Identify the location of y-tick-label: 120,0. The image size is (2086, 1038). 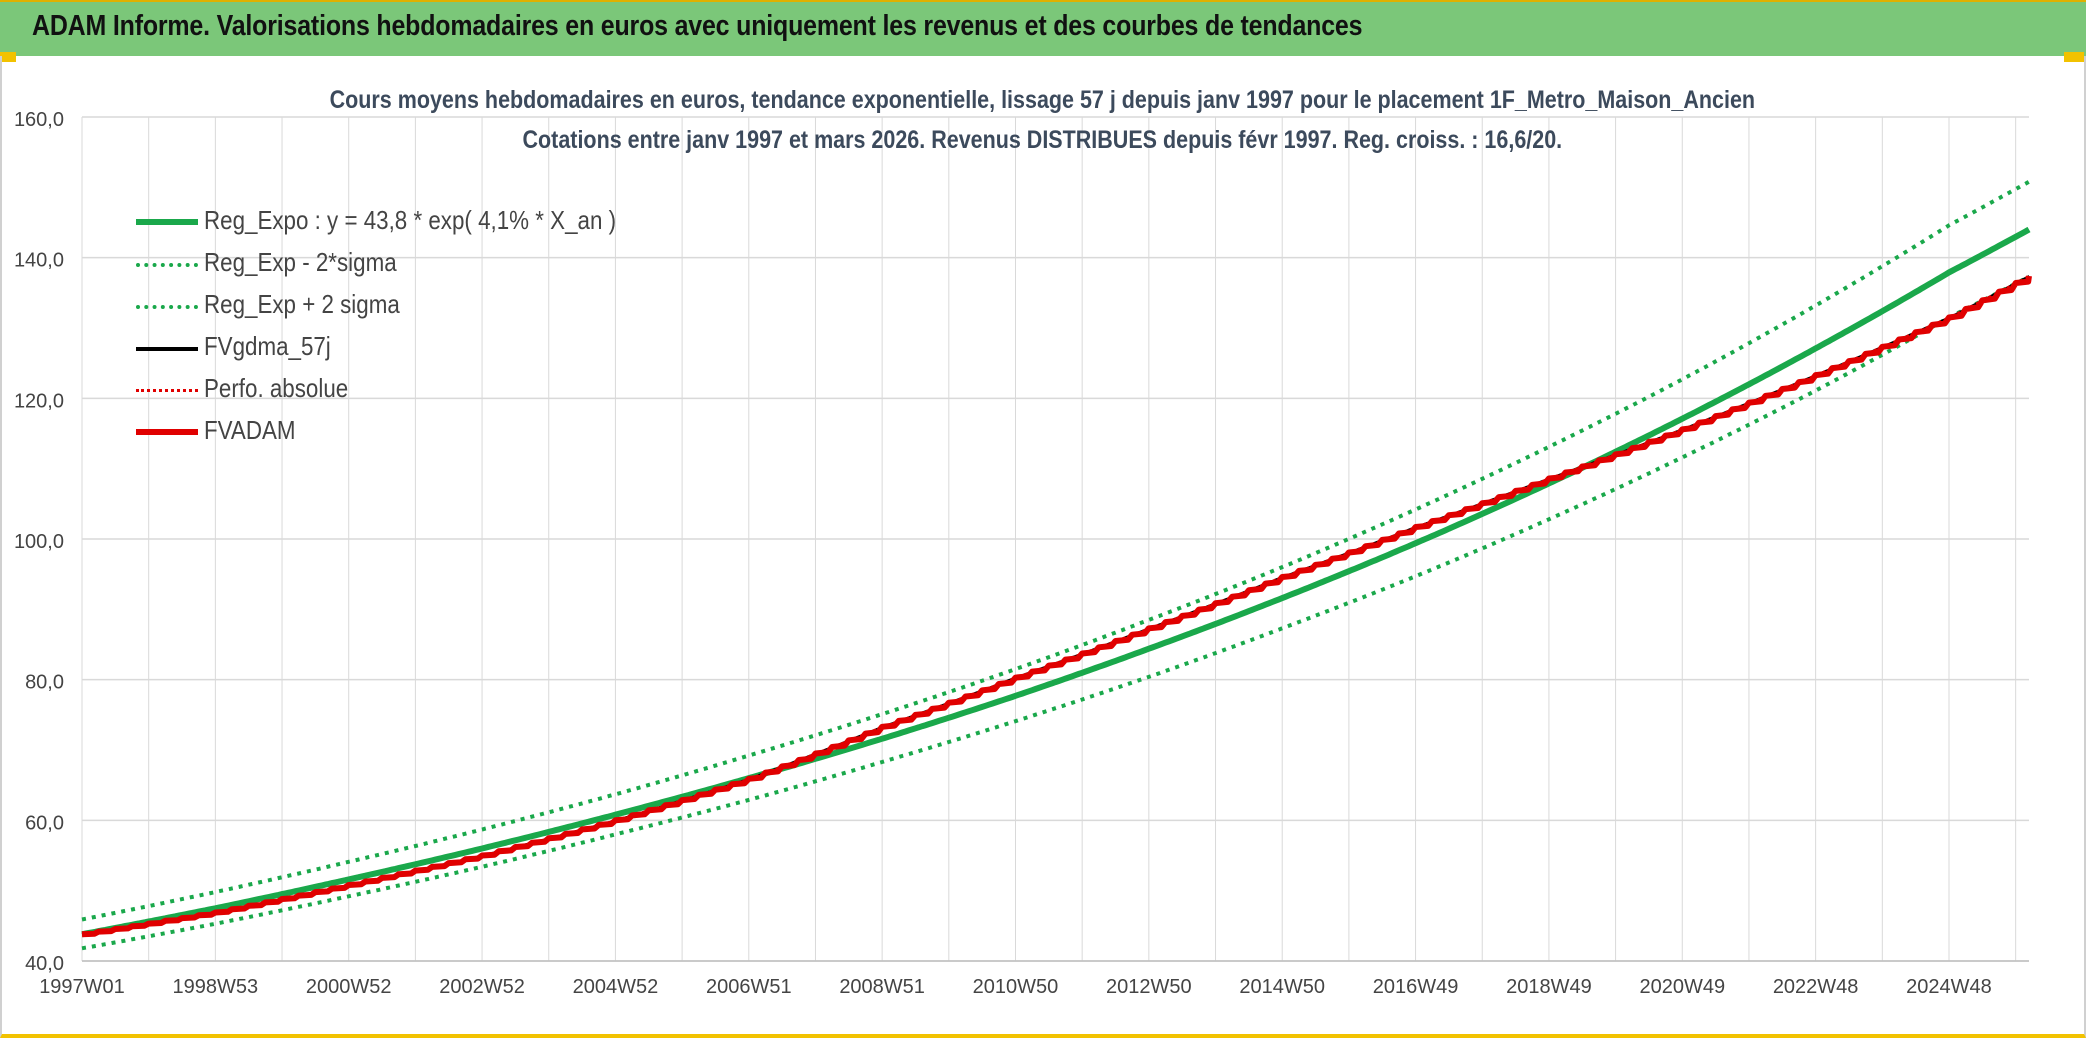
(39, 401).